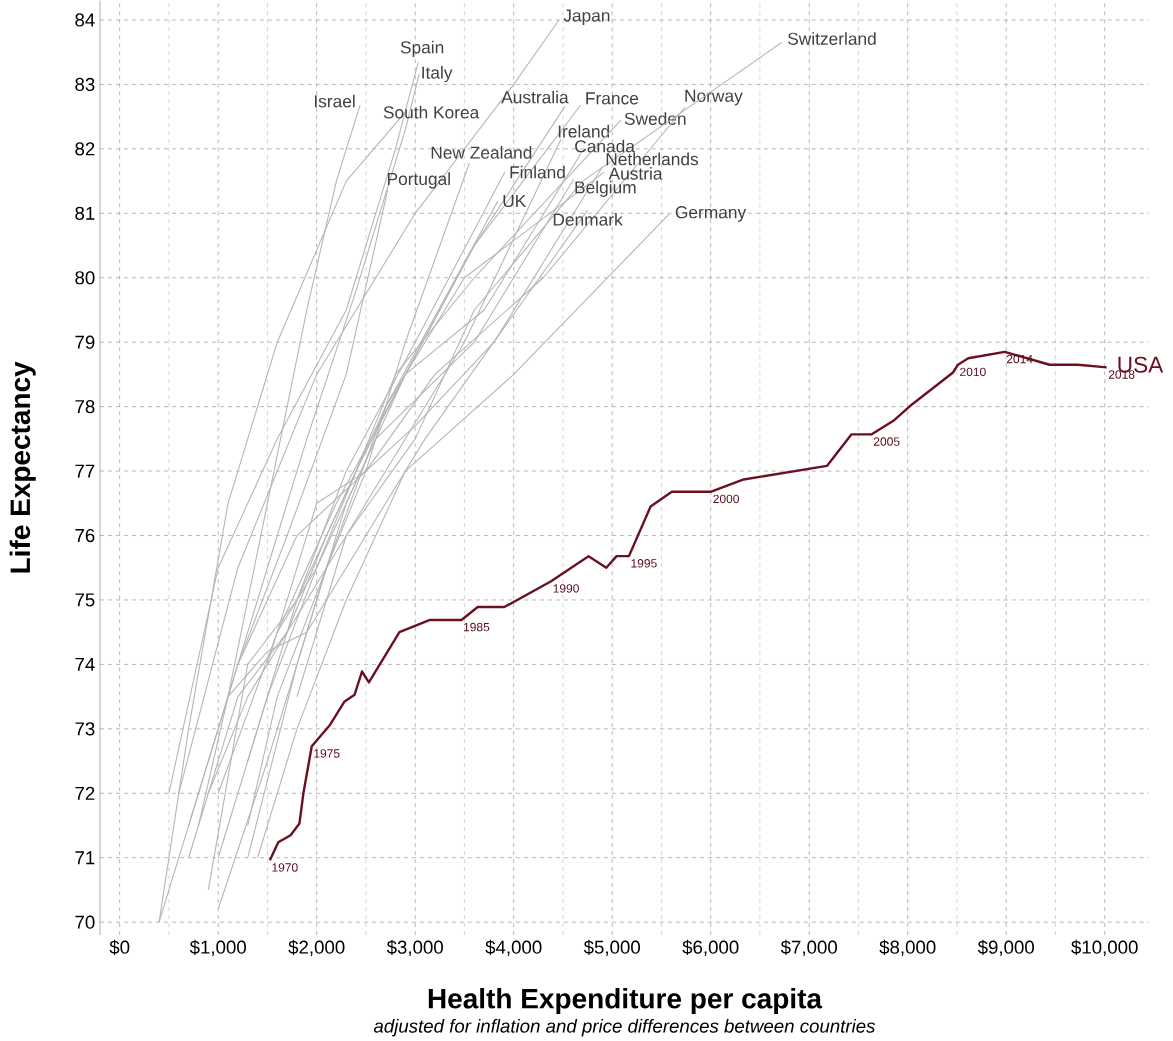 The width and height of the screenshot is (1173, 1041). What do you see at coordinates (566, 588) in the screenshot?
I see `annotation: 1990` at bounding box center [566, 588].